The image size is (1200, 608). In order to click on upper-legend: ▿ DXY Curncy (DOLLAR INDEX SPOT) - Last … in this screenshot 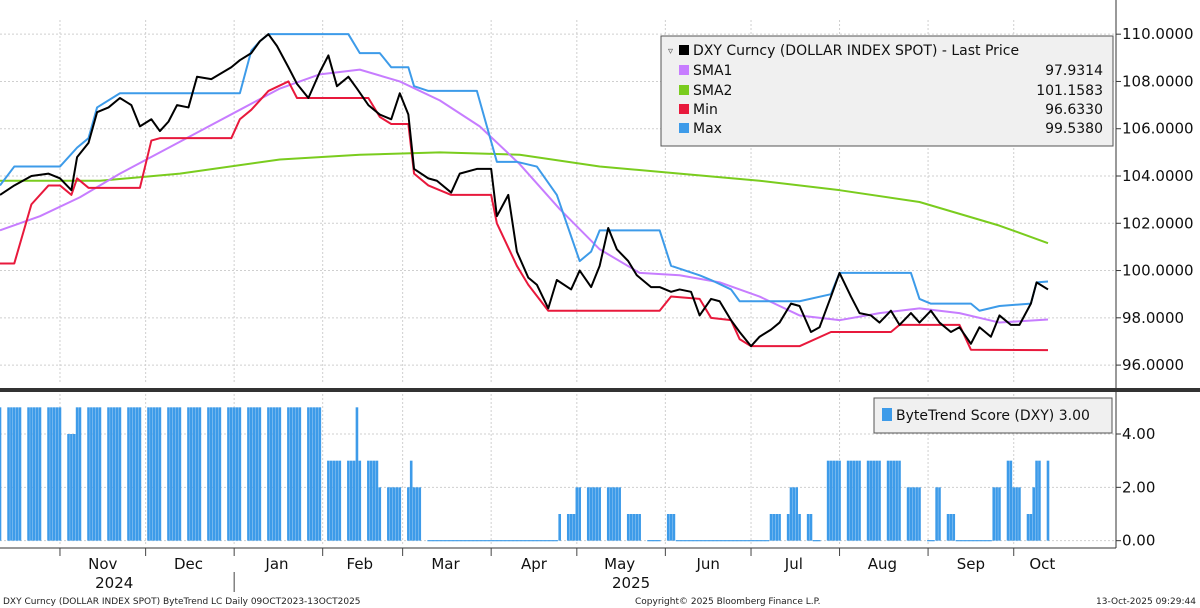, I will do `click(887, 91)`.